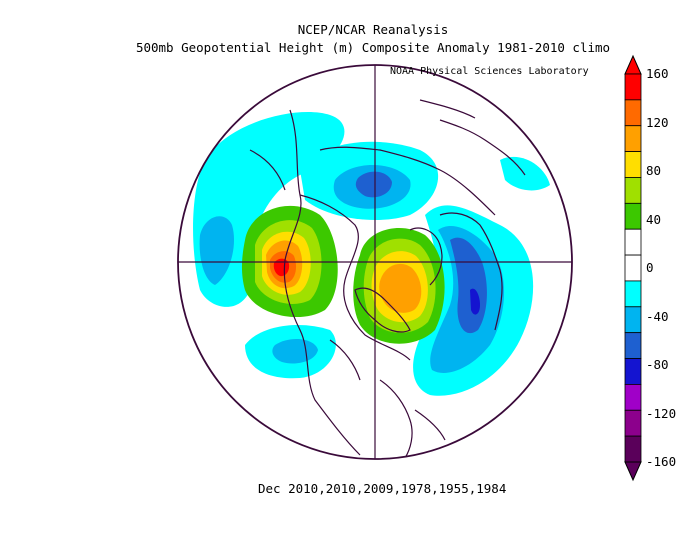 This screenshot has height=542, width=700. I want to click on colorbar-tick-label: -120, so click(661, 413).